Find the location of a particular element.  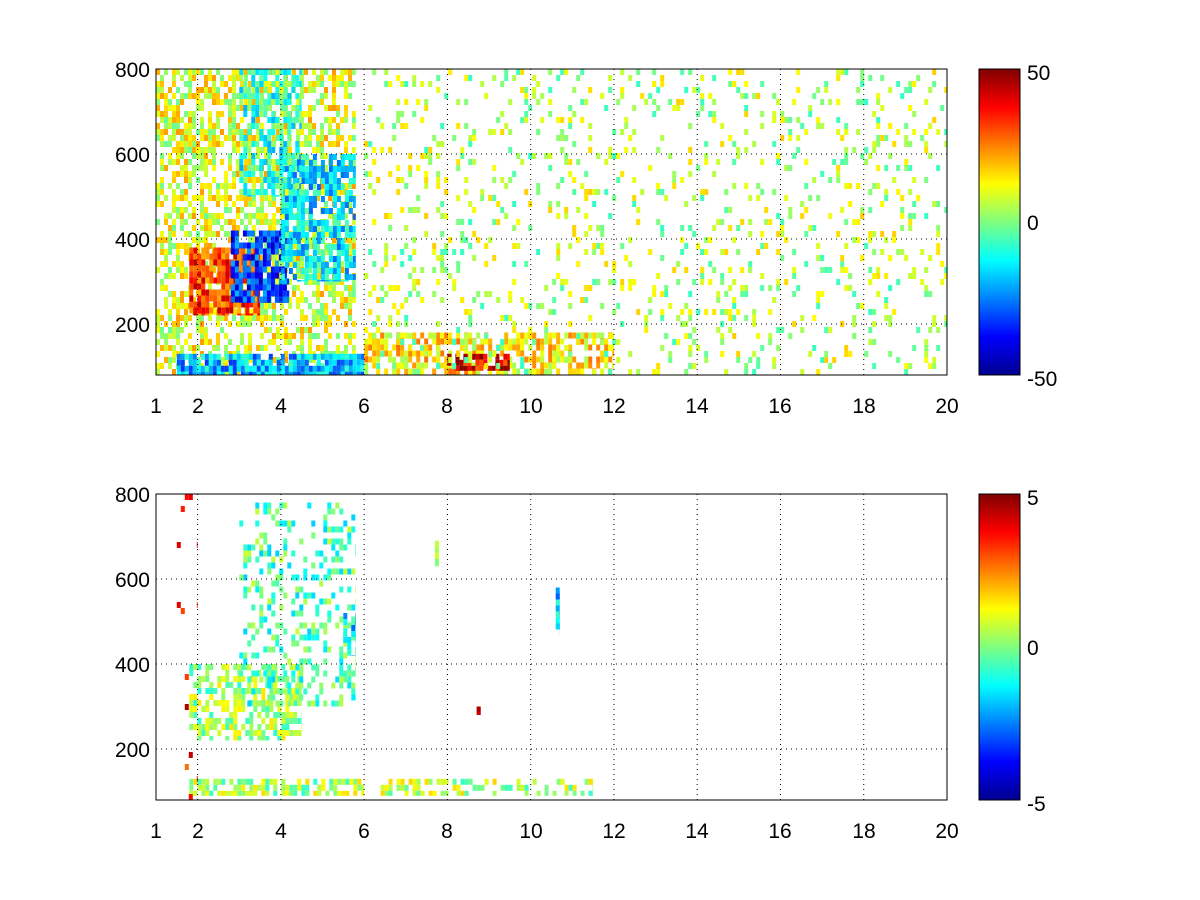

bottom-x-tick-label: 12 is located at coordinates (613, 831).